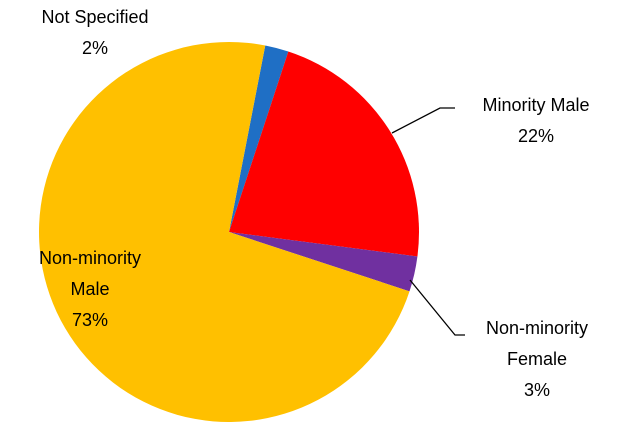  I want to click on data-label: Non-minority Female 3%, so click(537, 359).